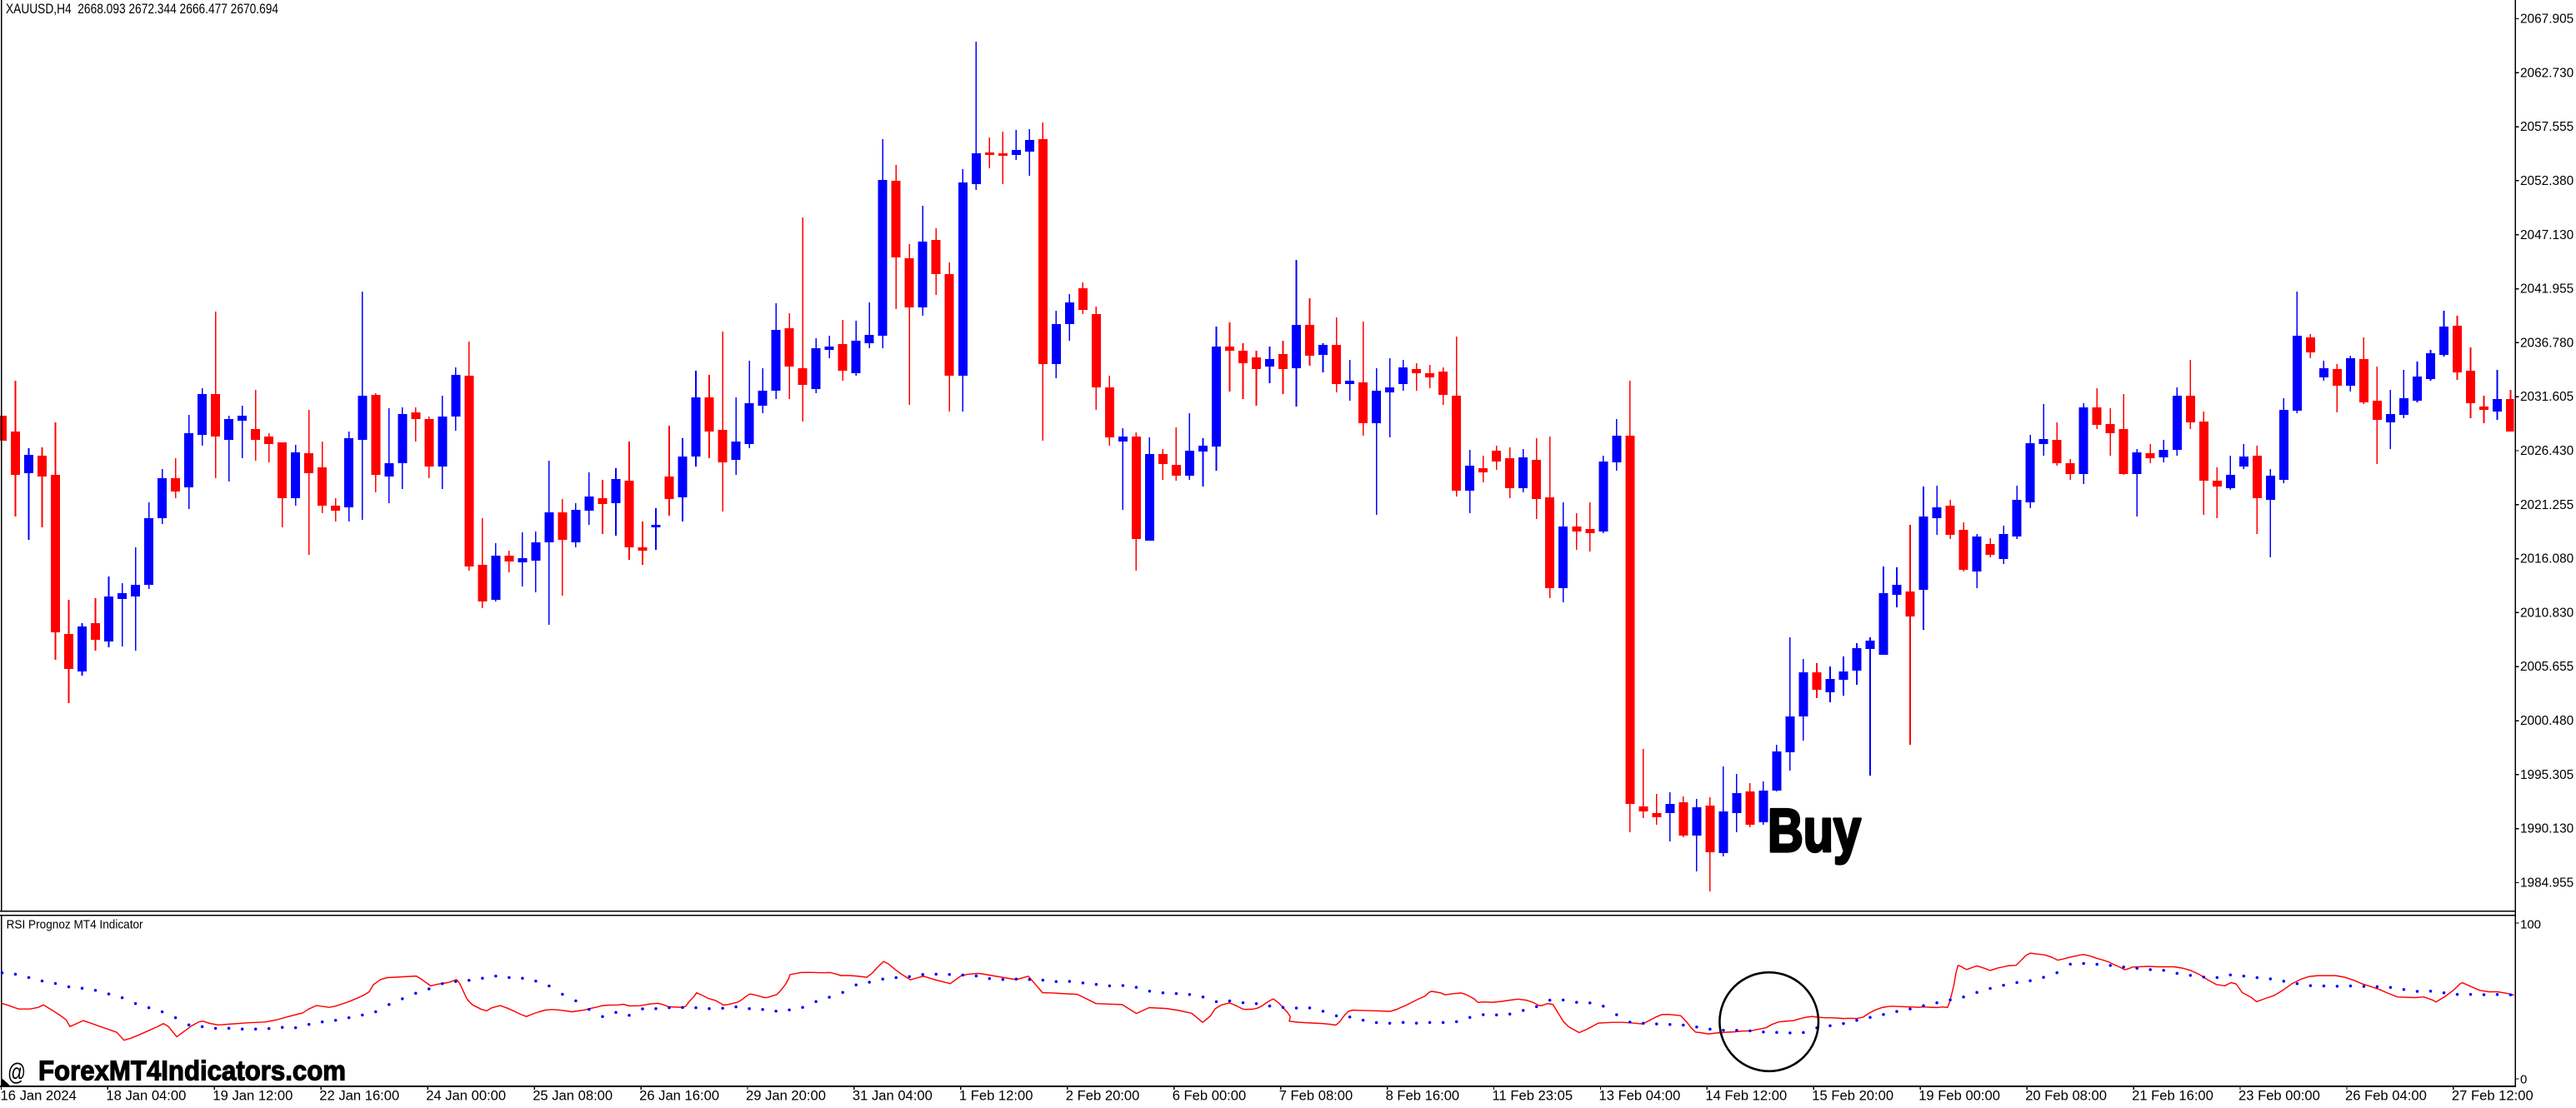 The image size is (2576, 1108). I want to click on svg-text: 18 Jan 04:00, so click(146, 1096).